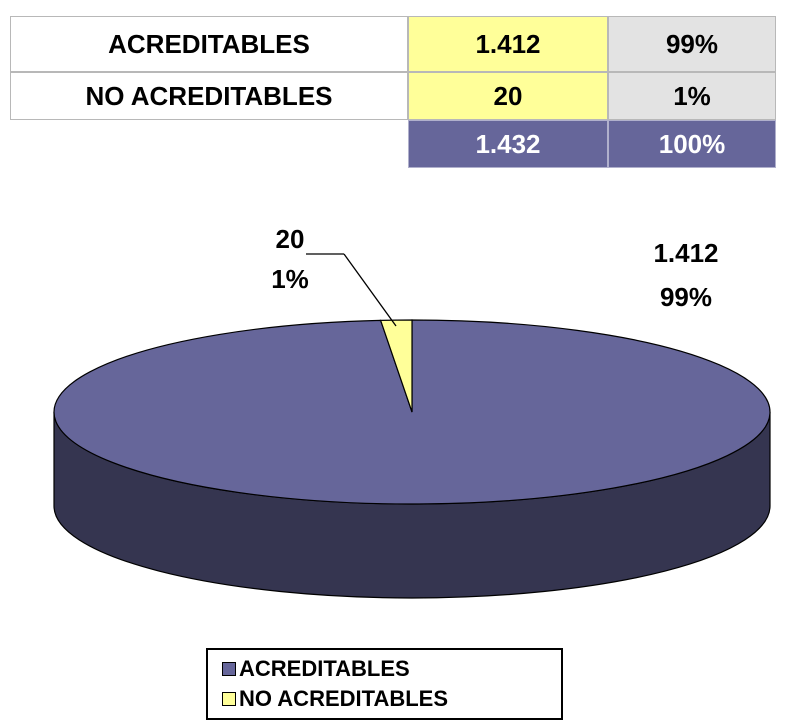 The image size is (788, 720). What do you see at coordinates (370, 290) in the screenshot?
I see `label-leader-line-diagonal` at bounding box center [370, 290].